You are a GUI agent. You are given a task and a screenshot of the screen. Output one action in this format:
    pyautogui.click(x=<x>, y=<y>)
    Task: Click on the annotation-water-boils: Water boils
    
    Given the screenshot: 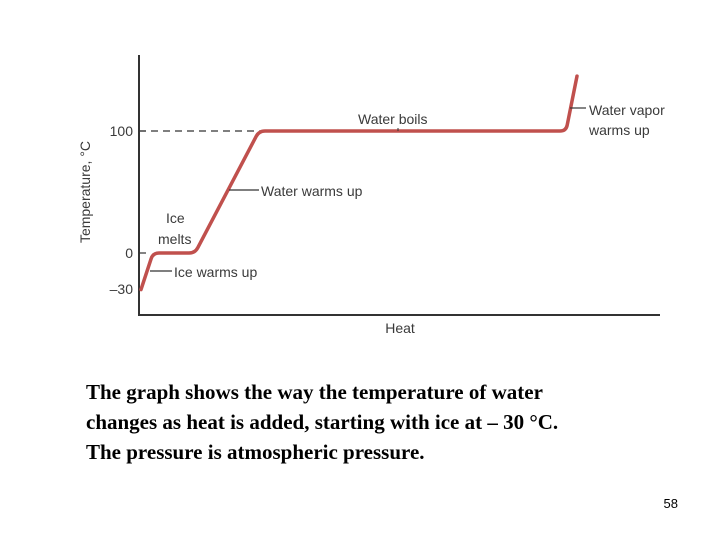 What is the action you would take?
    pyautogui.click(x=393, y=119)
    